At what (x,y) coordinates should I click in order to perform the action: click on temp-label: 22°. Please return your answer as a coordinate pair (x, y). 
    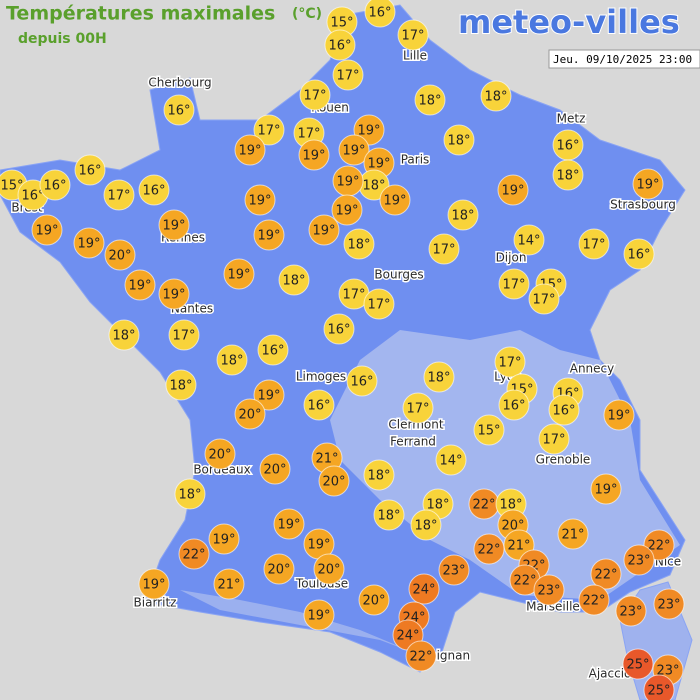
    Looking at the image, I should click on (593, 601).